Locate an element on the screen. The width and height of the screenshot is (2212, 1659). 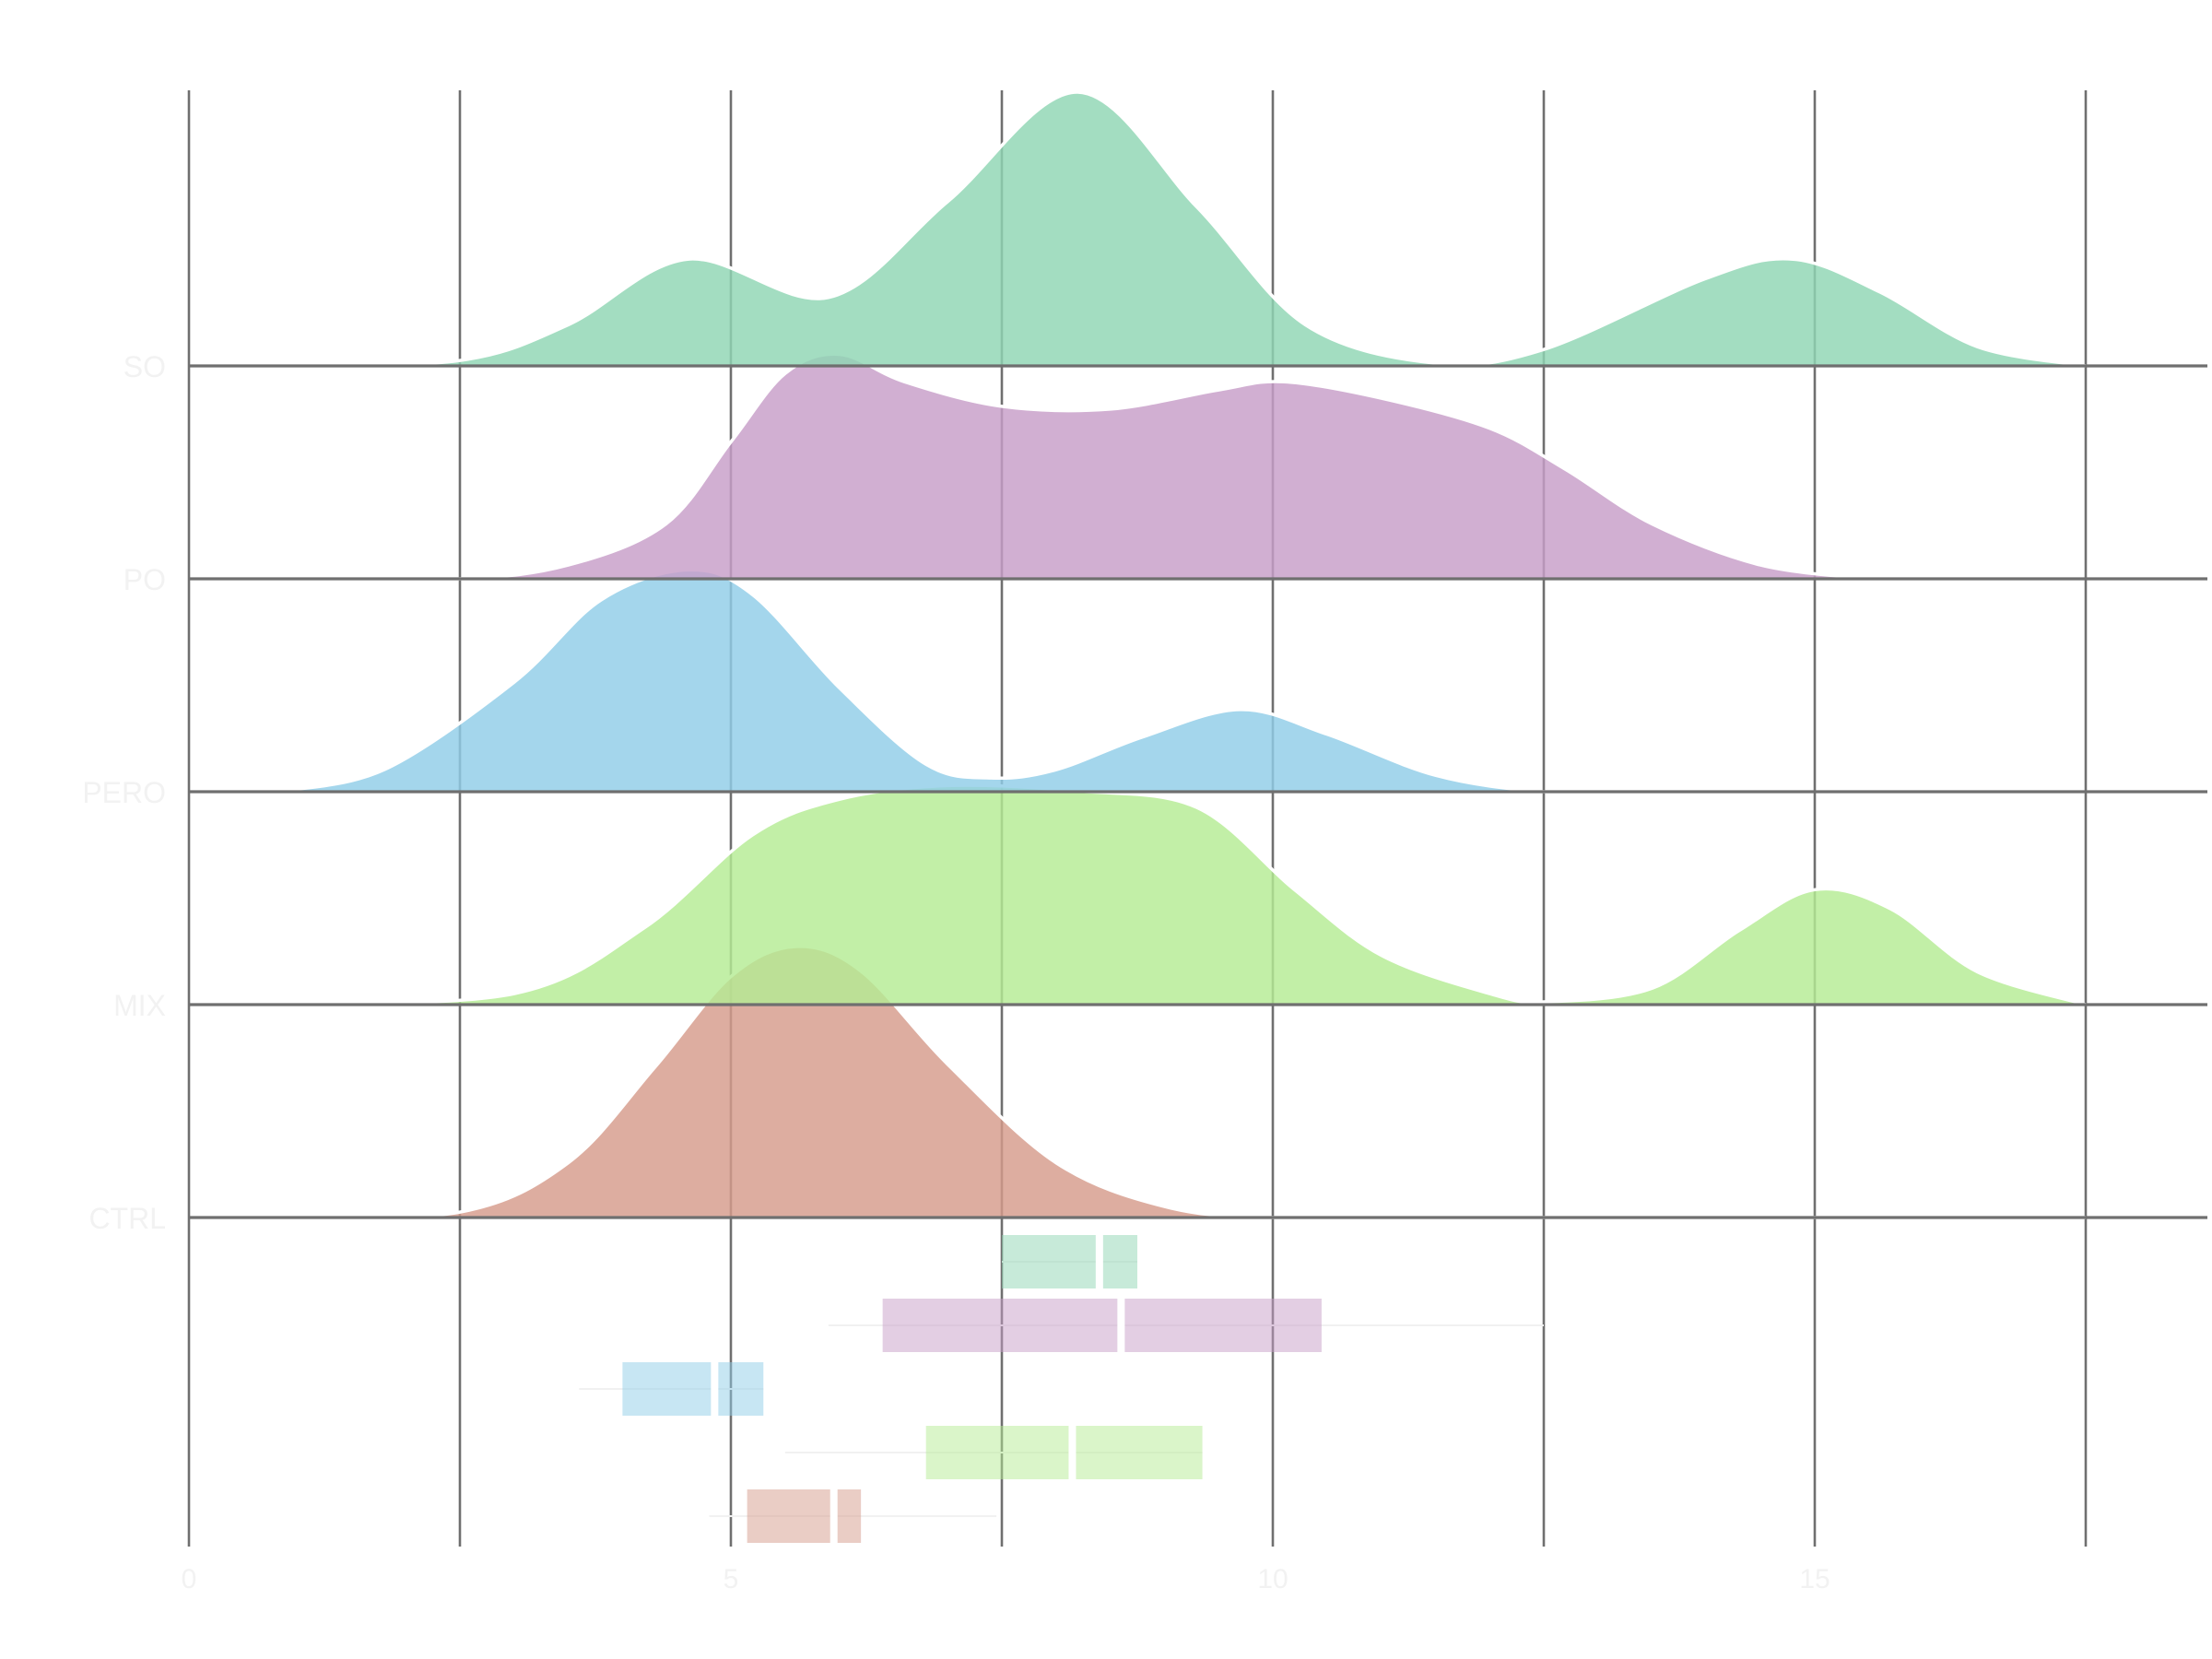
ridge-outline-pero is located at coordinates (964, 681).